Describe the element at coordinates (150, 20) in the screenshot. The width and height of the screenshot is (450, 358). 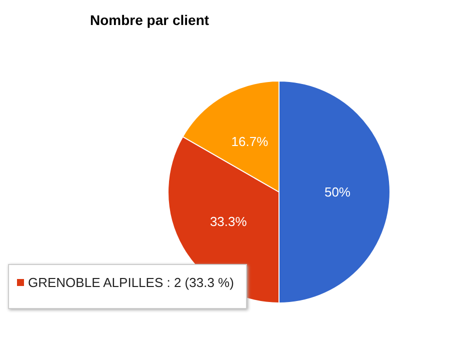
I see `chart-title: Nombre par client` at that location.